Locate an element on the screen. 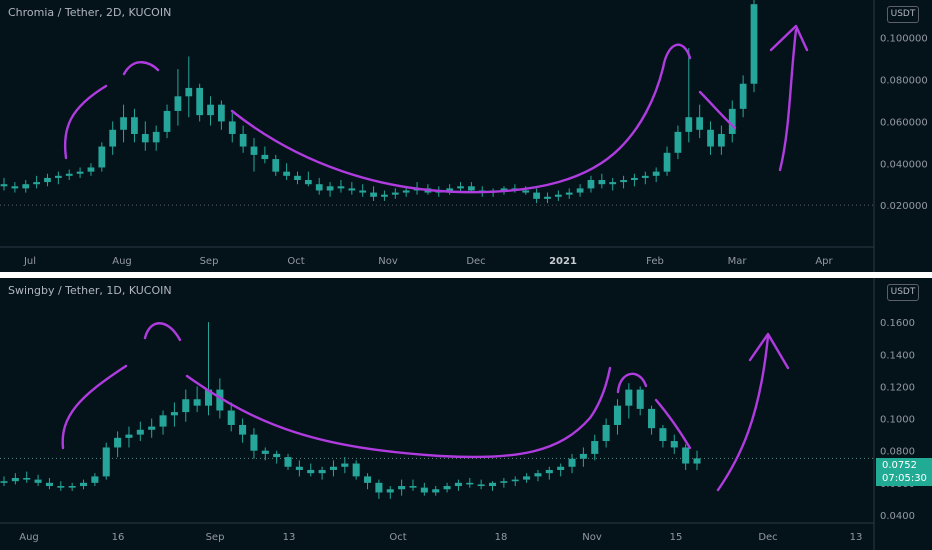 This screenshot has height=550, width=932. swingby-y-tick-label: 0.1200 is located at coordinates (897, 387).